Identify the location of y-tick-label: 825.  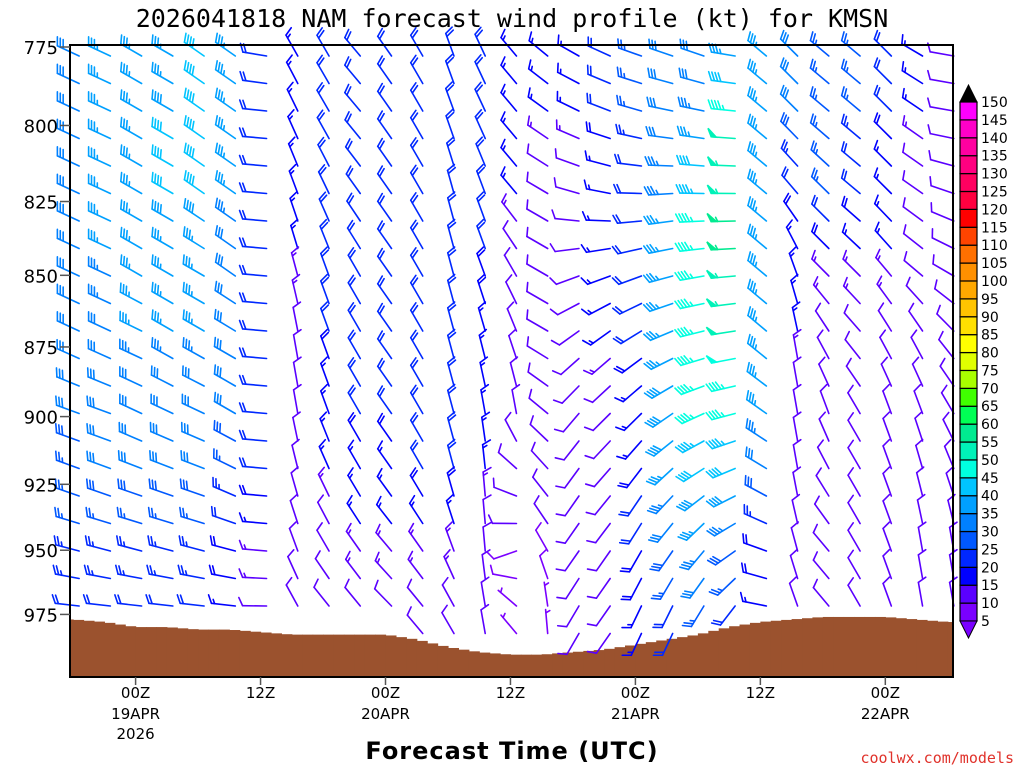
(41, 203).